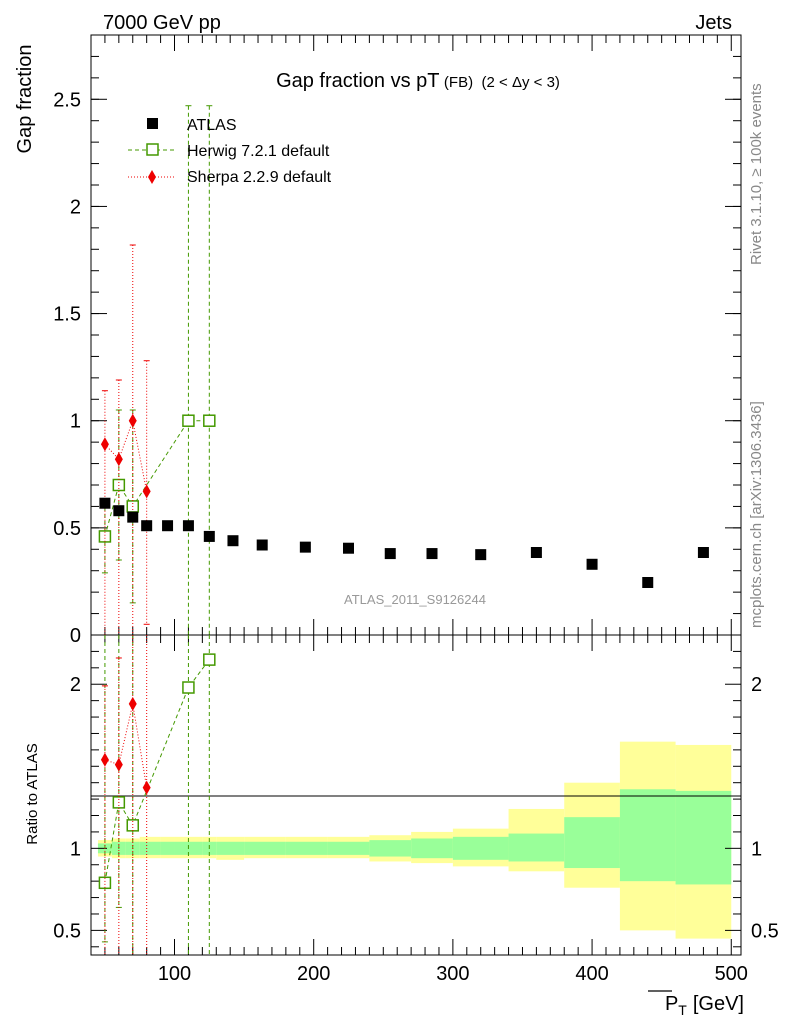  What do you see at coordinates (157, 795) in the screenshot?
I see `ratio-series` at bounding box center [157, 795].